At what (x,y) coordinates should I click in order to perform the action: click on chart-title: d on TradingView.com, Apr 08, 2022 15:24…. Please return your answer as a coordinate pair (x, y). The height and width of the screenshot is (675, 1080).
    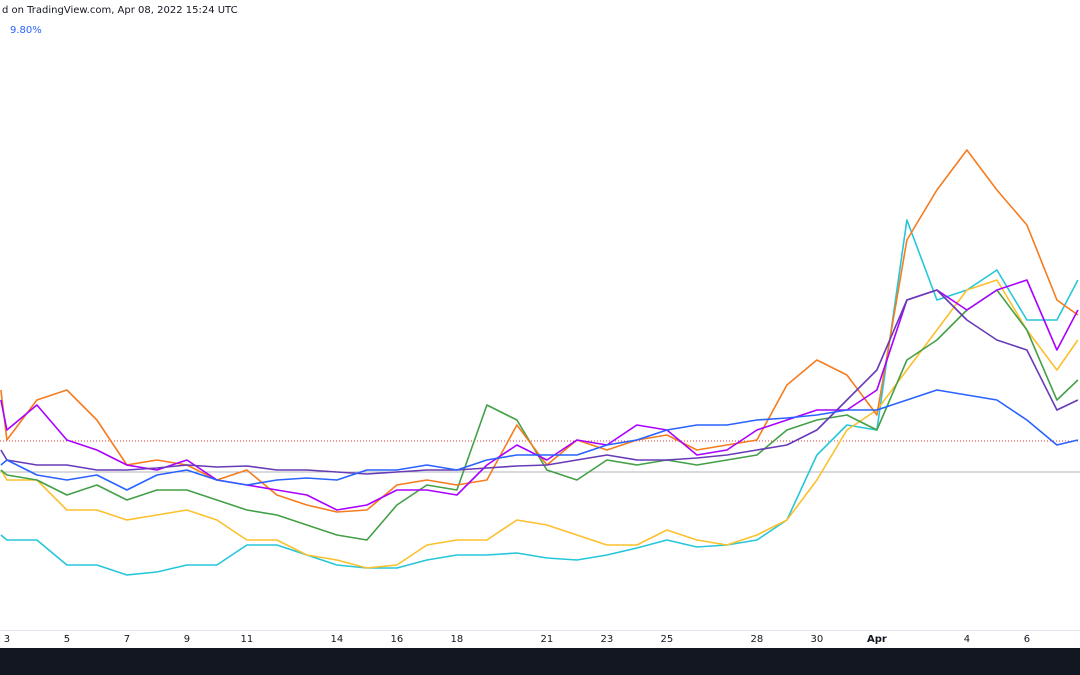
    Looking at the image, I should click on (120, 10).